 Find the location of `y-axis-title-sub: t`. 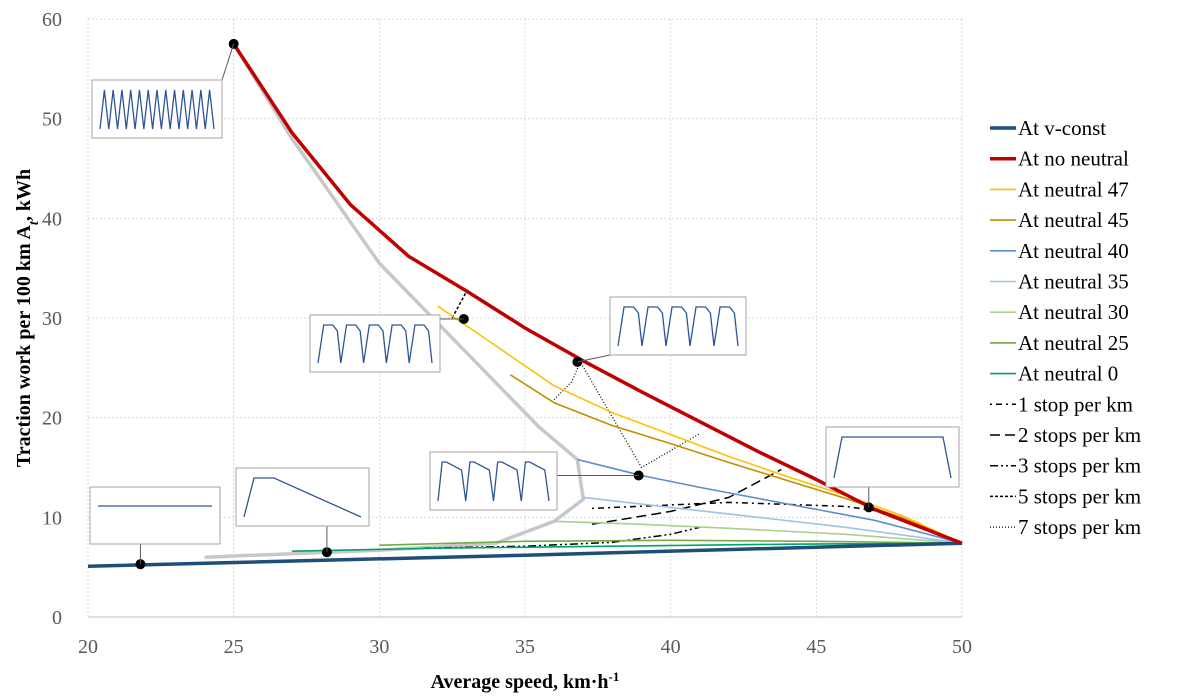

y-axis-title-sub: t is located at coordinates (34, 222).